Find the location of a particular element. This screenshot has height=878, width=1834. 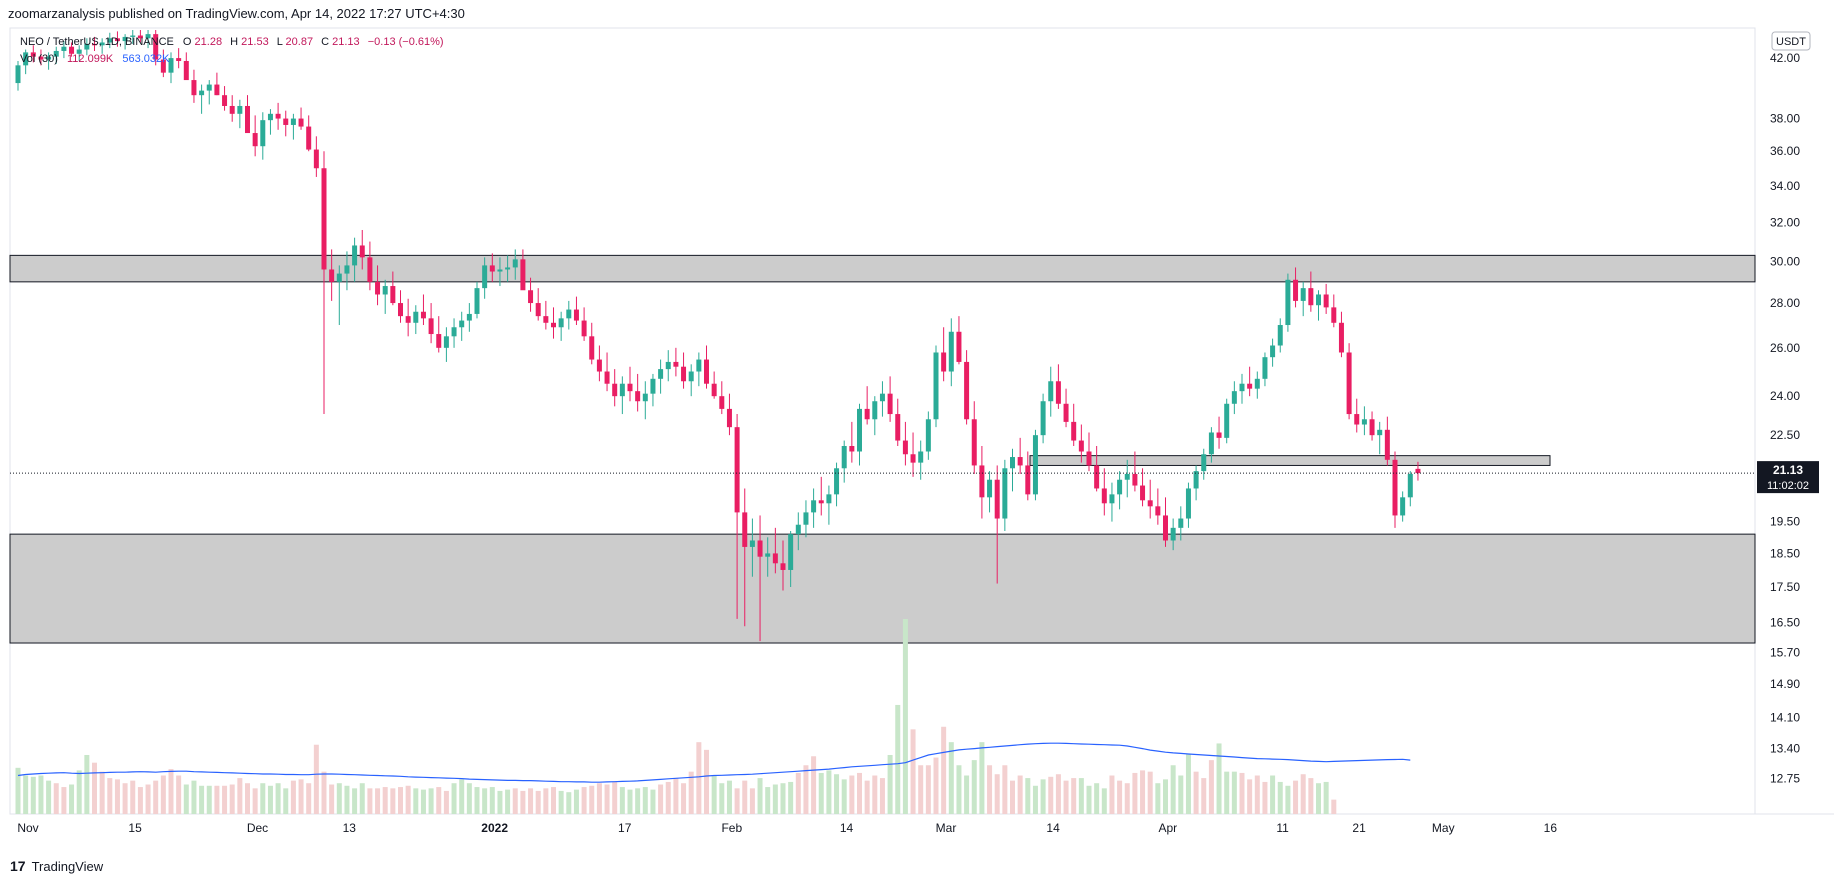

currency-badge: USDT is located at coordinates (1791, 41).